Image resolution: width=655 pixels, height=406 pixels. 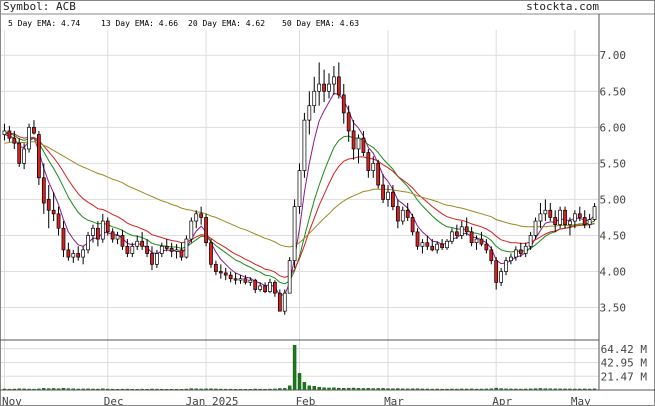 What do you see at coordinates (320, 23) in the screenshot?
I see `ema50-legend: 50 Day EMA: 4.63` at bounding box center [320, 23].